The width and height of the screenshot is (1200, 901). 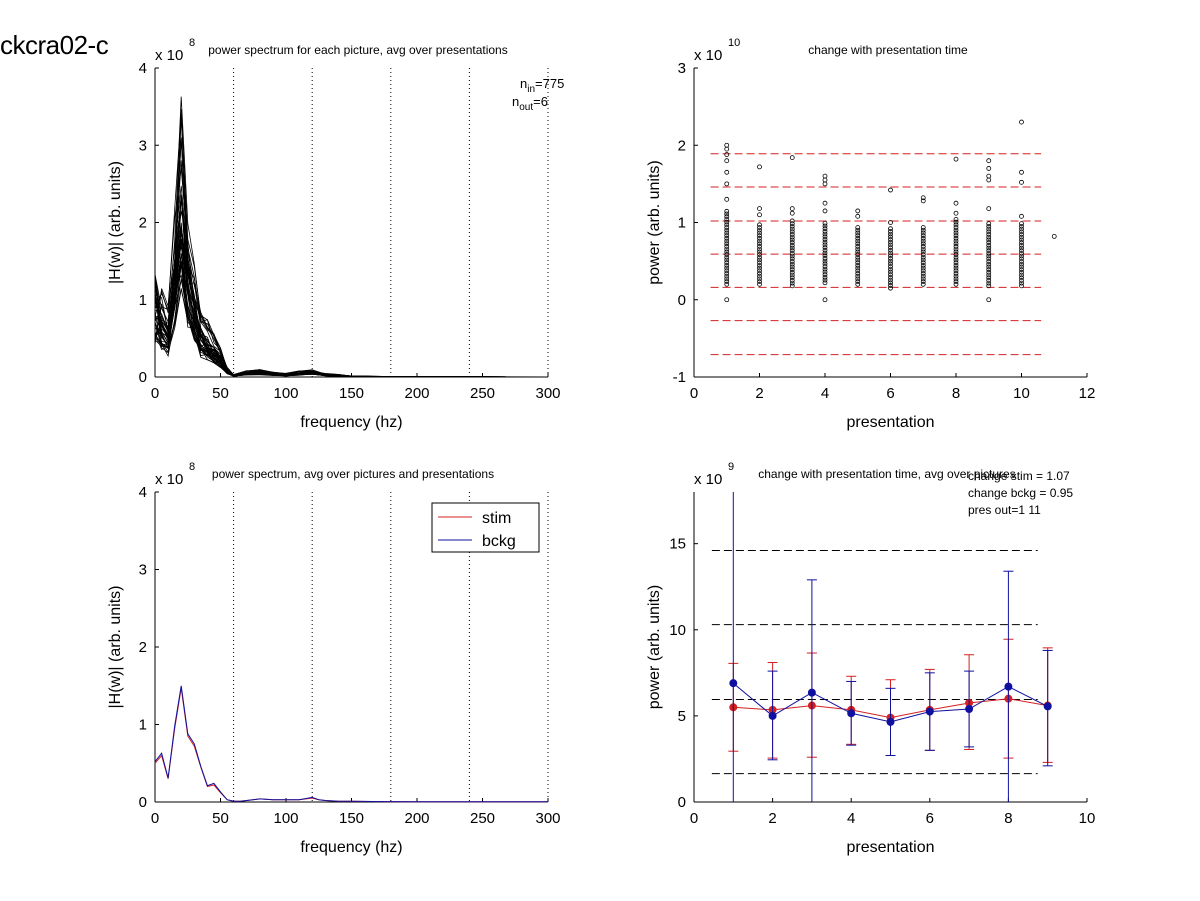 What do you see at coordinates (143, 492) in the screenshot?
I see `y-tick-label: 4` at bounding box center [143, 492].